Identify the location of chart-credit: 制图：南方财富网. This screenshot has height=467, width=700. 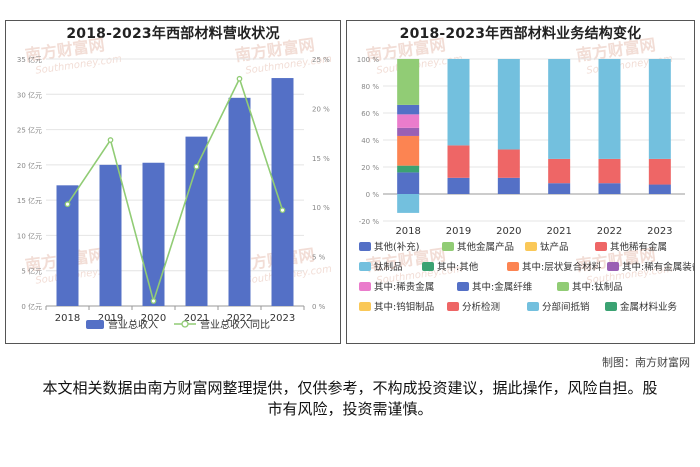
(646, 362).